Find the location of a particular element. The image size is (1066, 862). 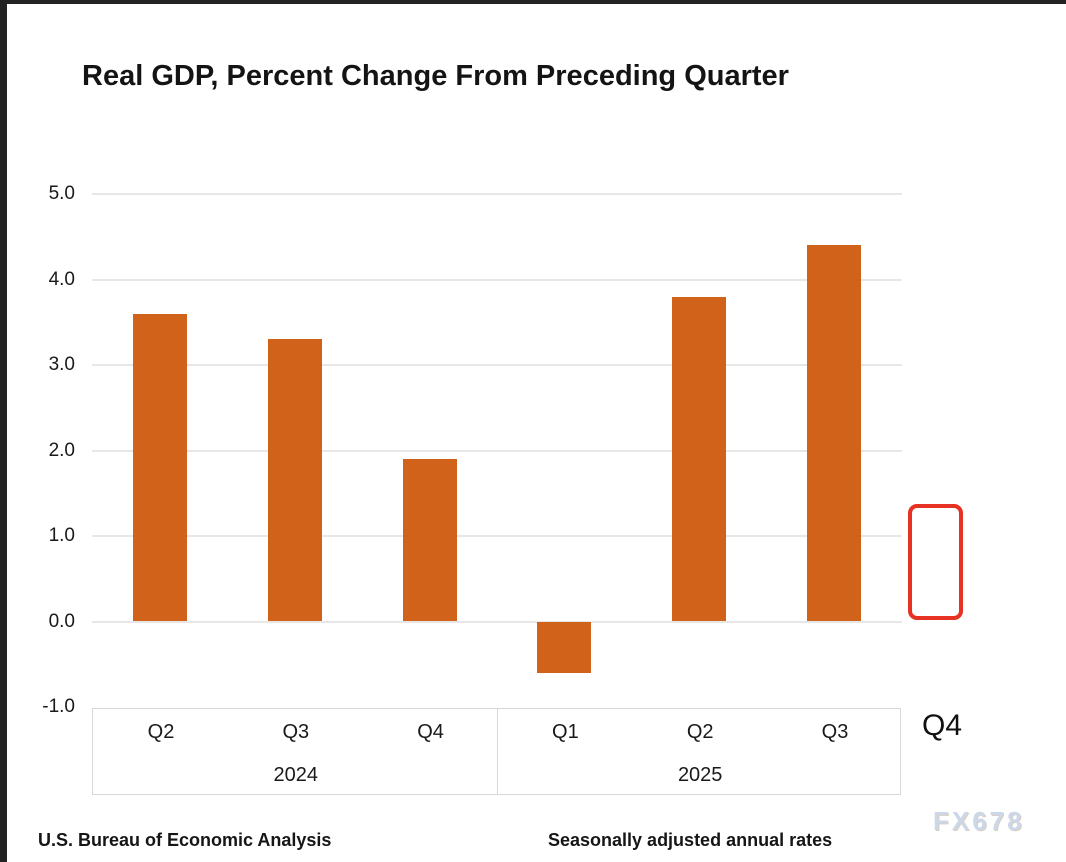

gdp-bar-q4-2024 is located at coordinates (429, 540).